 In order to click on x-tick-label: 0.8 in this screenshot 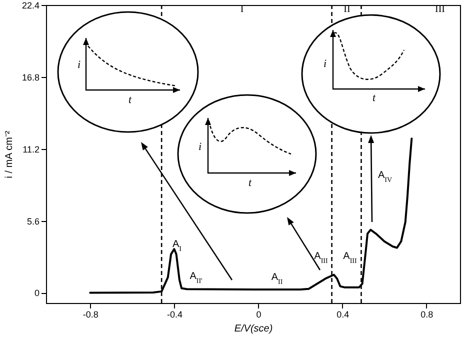, I will do `click(427, 315)`.